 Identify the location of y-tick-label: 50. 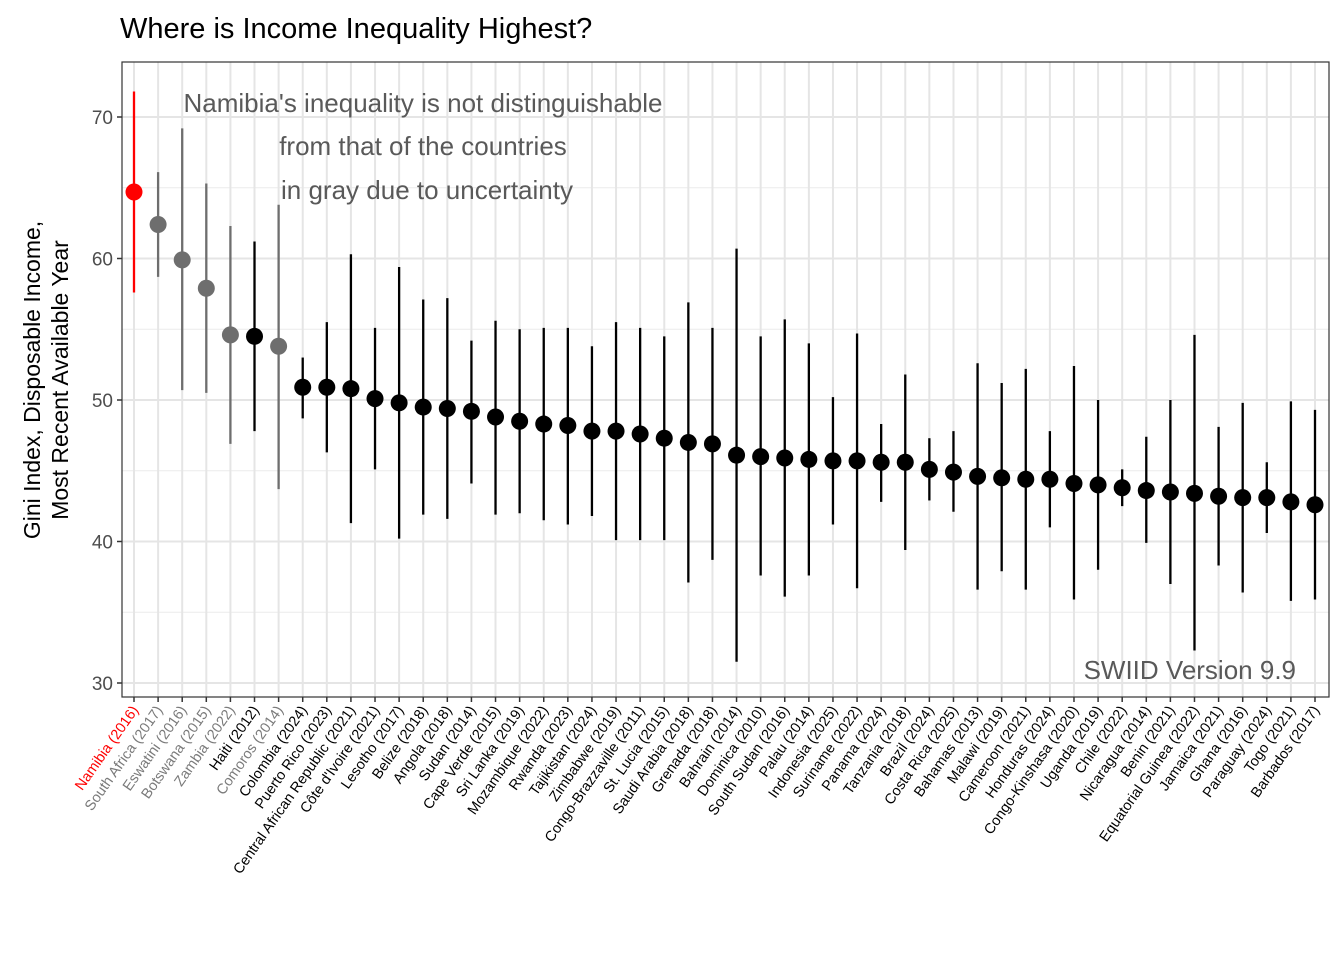
(102, 401).